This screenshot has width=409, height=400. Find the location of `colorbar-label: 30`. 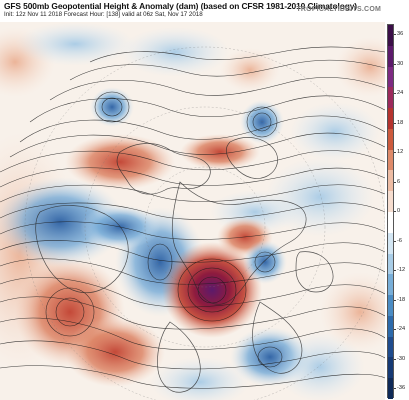

colorbar-label: 30 is located at coordinates (400, 63).